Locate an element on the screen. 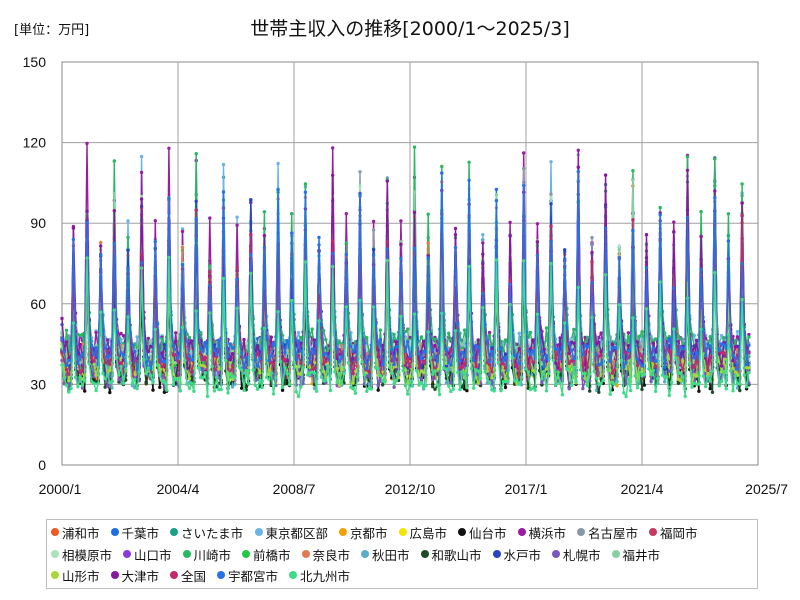 This screenshot has width=800, height=600. chart-title: 世帯主収入の推移[2000/1～2025/3] is located at coordinates (410, 29).